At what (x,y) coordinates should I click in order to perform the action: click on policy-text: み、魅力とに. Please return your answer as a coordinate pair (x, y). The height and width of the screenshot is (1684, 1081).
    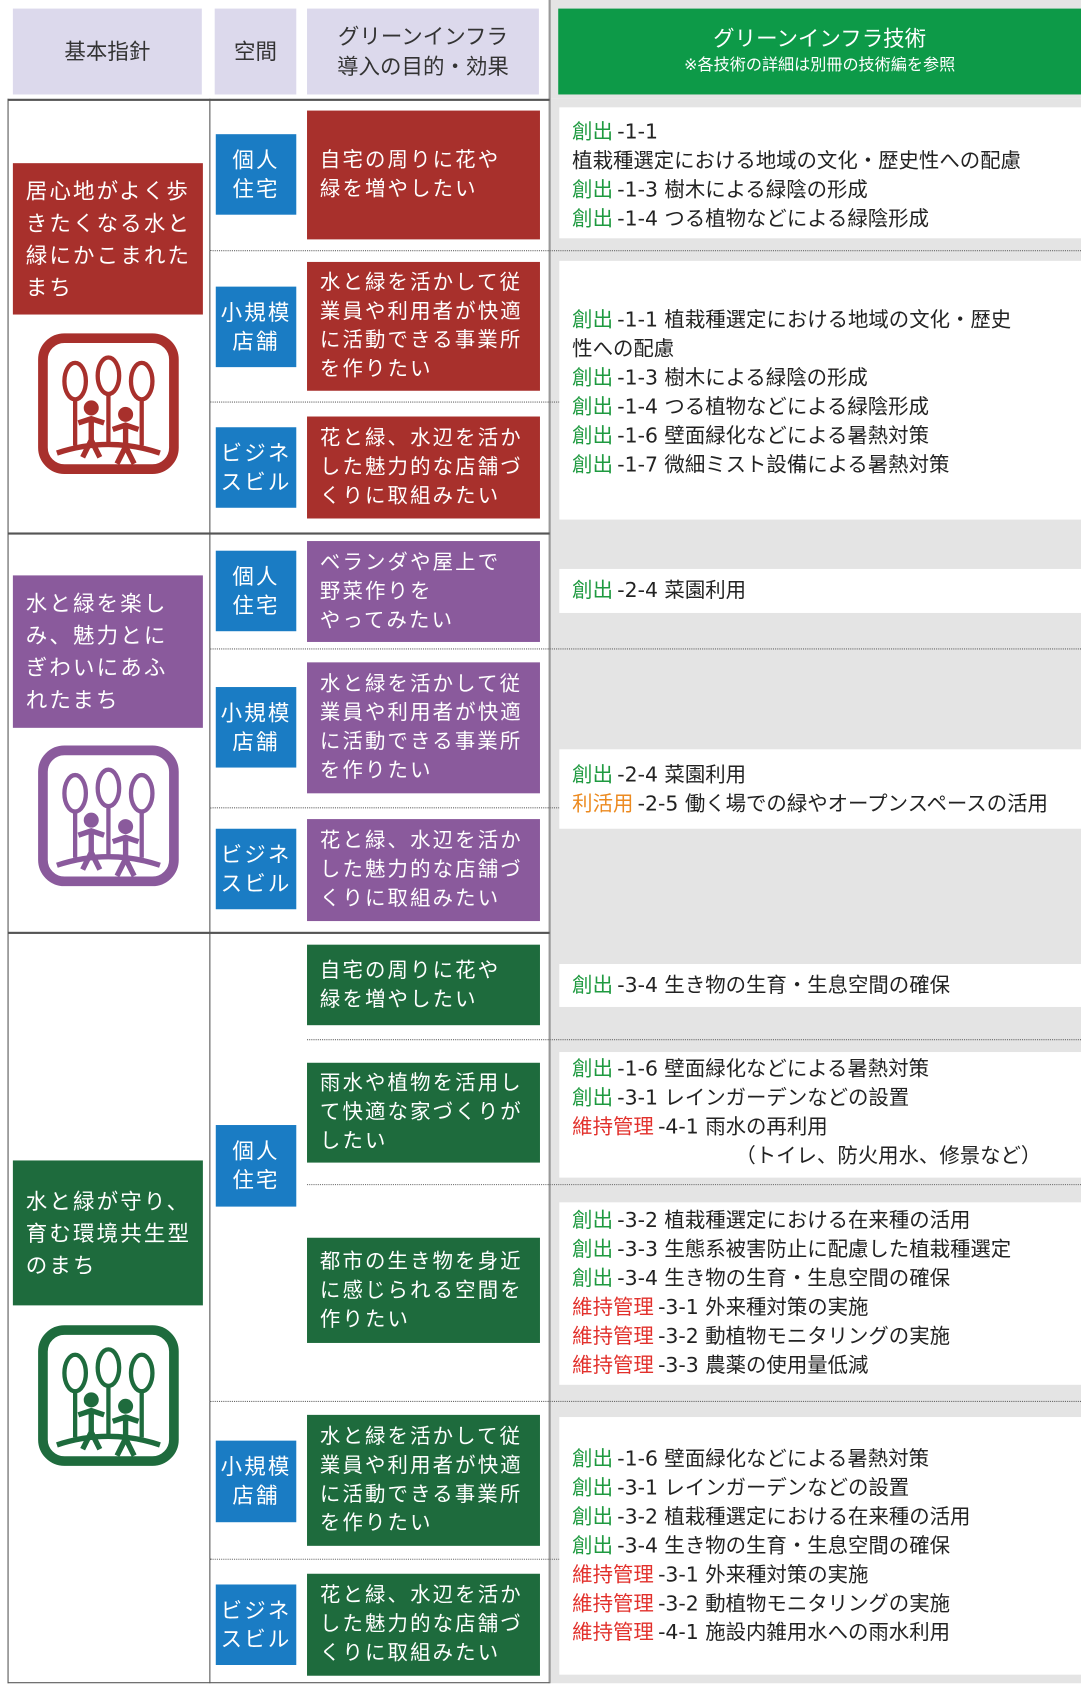
    Looking at the image, I should click on (96, 635).